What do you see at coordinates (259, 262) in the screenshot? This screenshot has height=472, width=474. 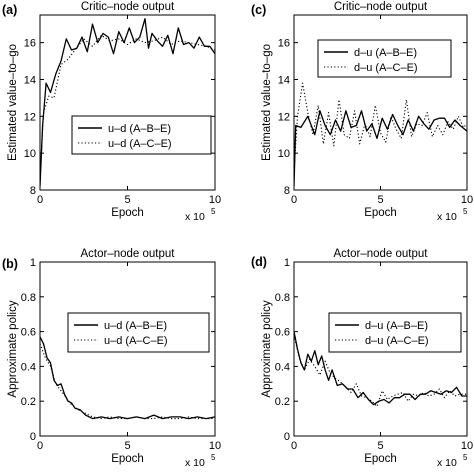 I see `panel-label: (d)` at bounding box center [259, 262].